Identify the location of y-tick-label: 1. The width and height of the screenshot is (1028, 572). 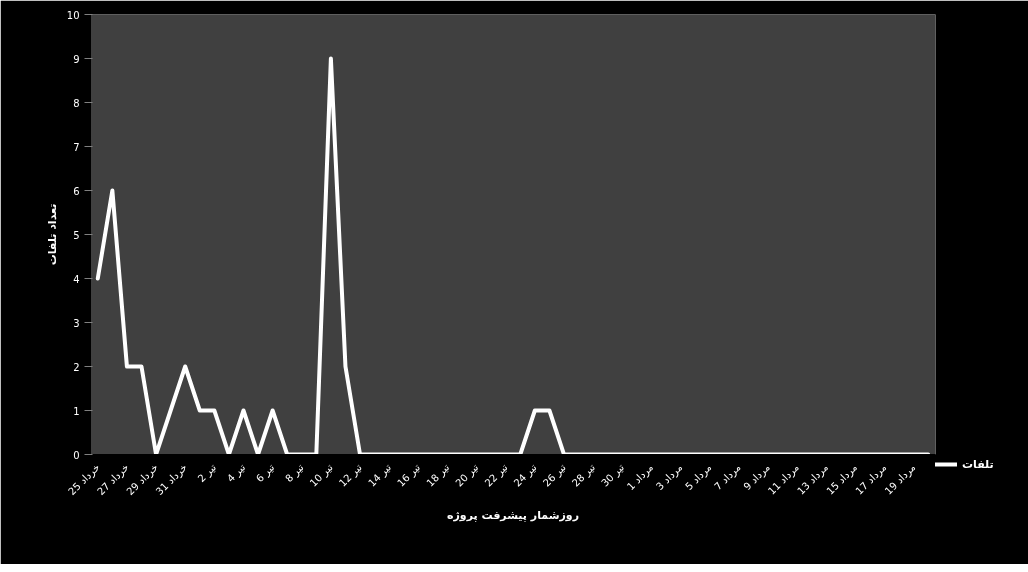
(76, 411).